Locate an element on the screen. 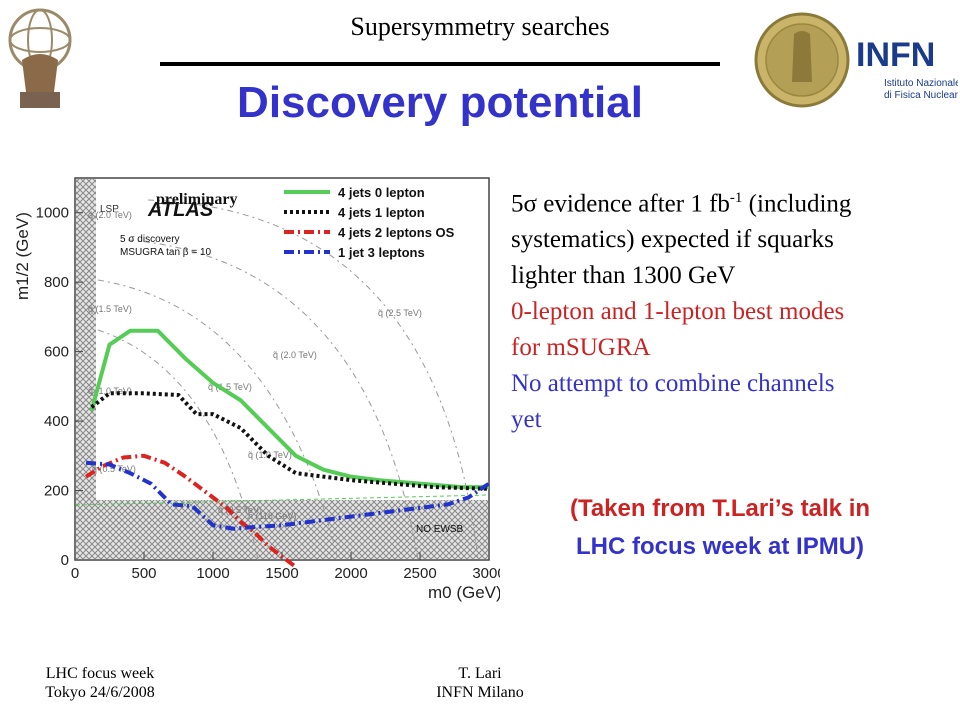 The image size is (960, 720). footer-right-line-2: INFN Milano is located at coordinates (480, 692).